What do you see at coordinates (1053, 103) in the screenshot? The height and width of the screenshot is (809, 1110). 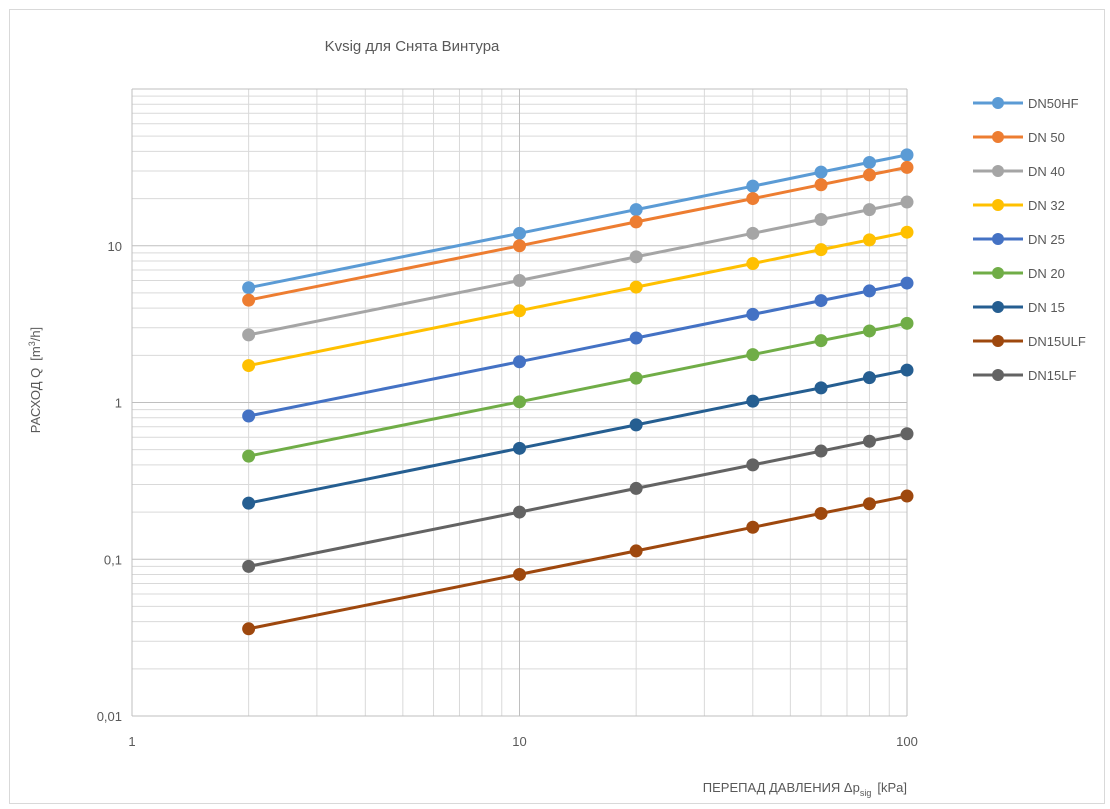 I see `legend-label: DN50HF` at bounding box center [1053, 103].